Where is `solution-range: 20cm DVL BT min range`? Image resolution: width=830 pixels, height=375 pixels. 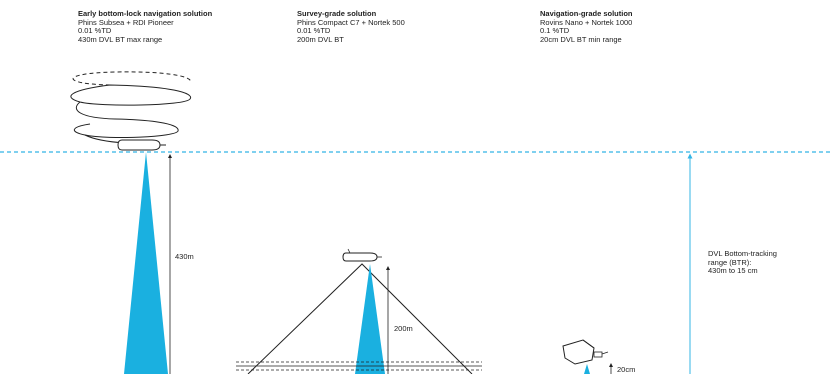
solution-range: 20cm DVL BT min range is located at coordinates (581, 39).